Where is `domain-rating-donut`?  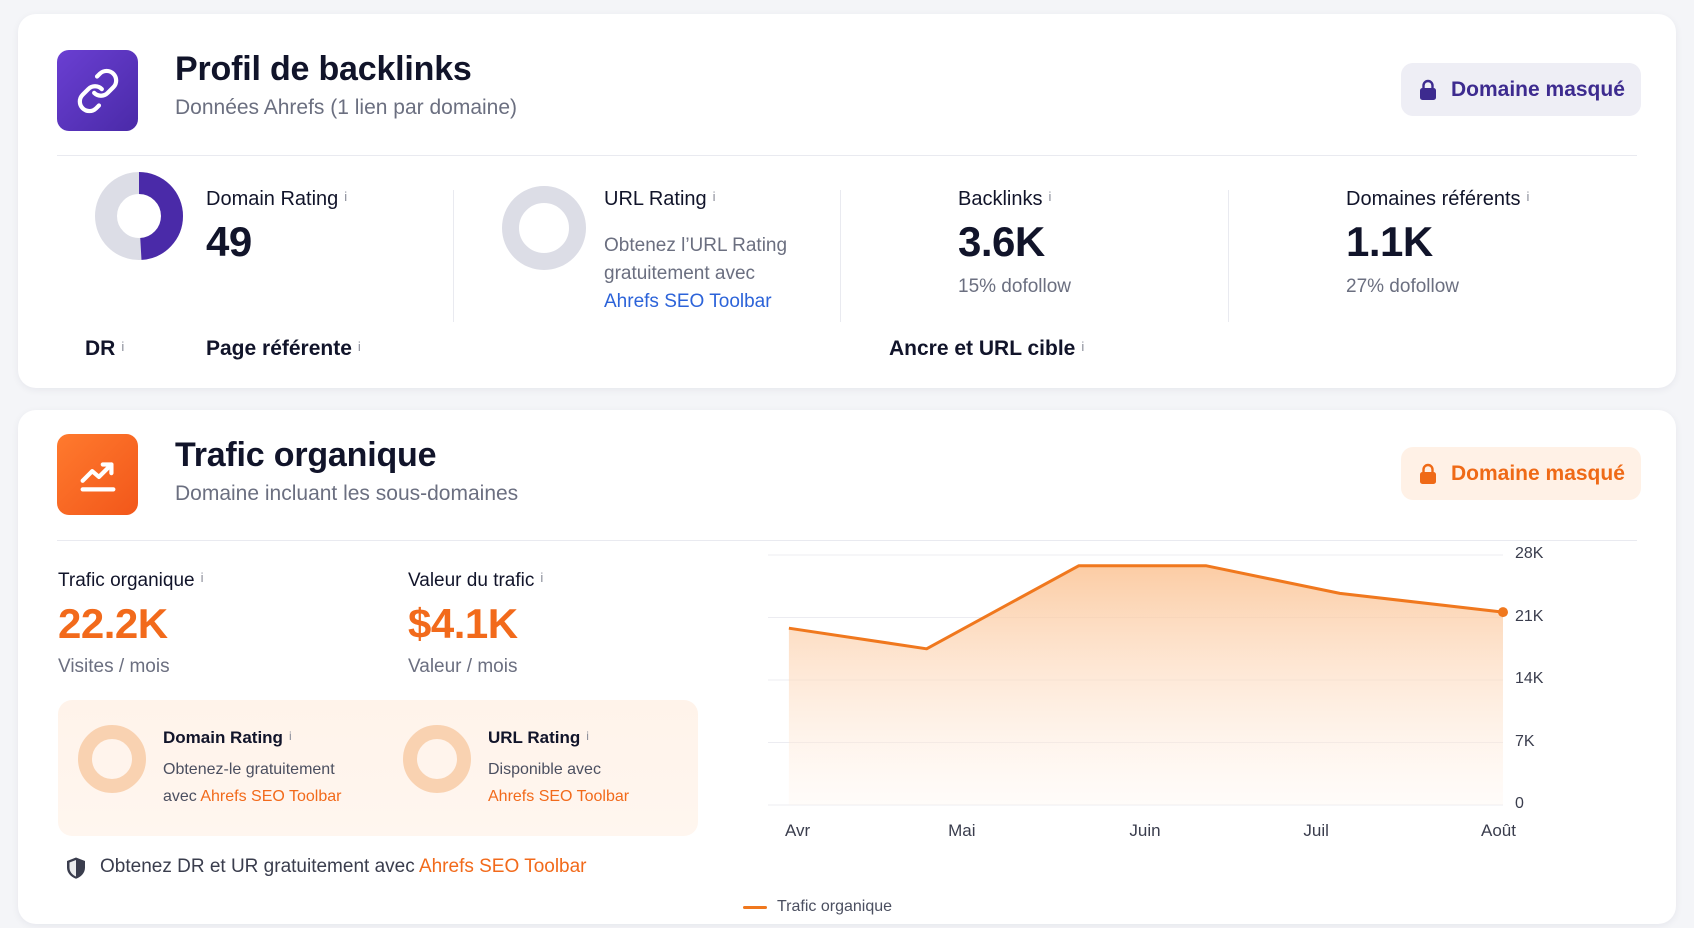
domain-rating-donut is located at coordinates (139, 216).